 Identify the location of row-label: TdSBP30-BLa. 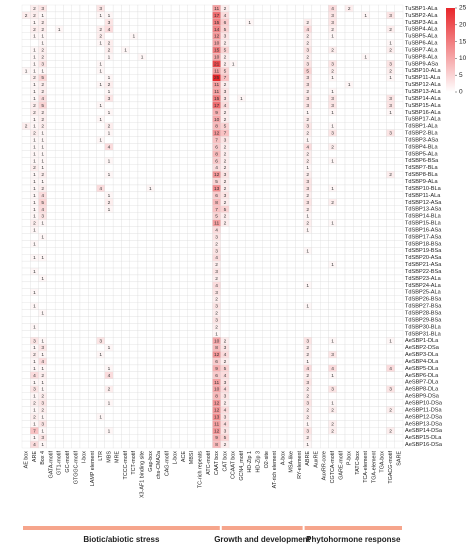
(423, 327).